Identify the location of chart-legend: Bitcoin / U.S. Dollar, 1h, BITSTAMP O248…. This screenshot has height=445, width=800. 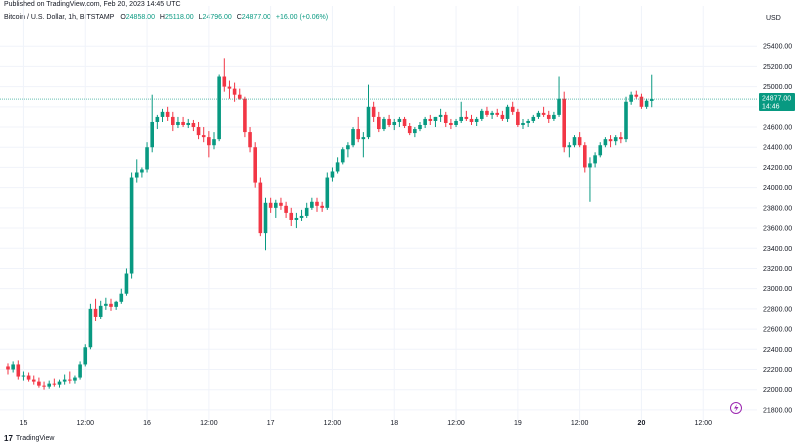
(167, 17).